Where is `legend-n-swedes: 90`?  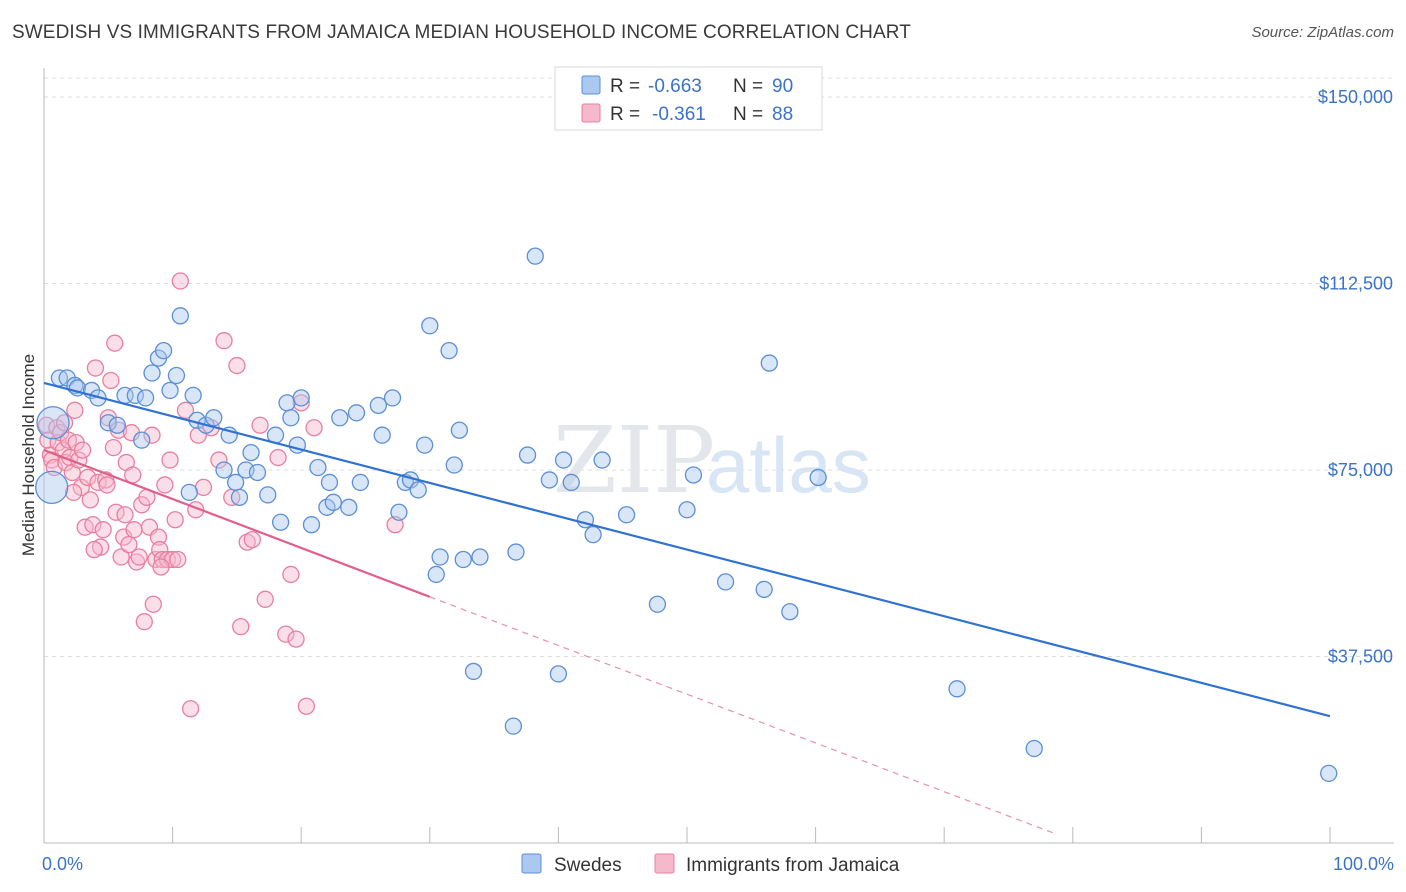
legend-n-swedes: 90 is located at coordinates (782, 86).